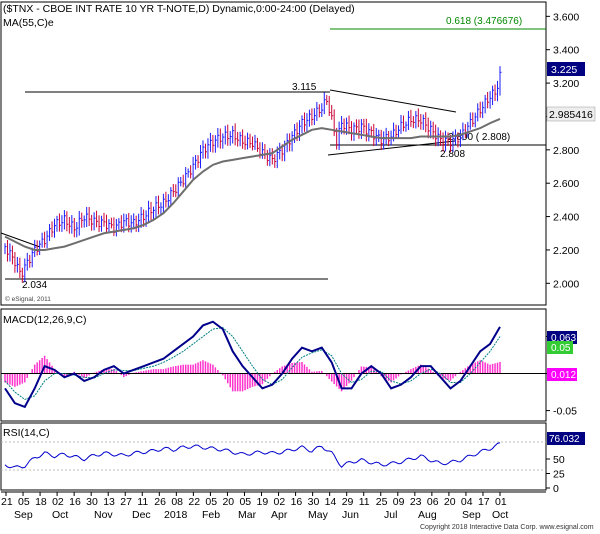  I want to click on x-axis-month-label: Nov, so click(103, 515).